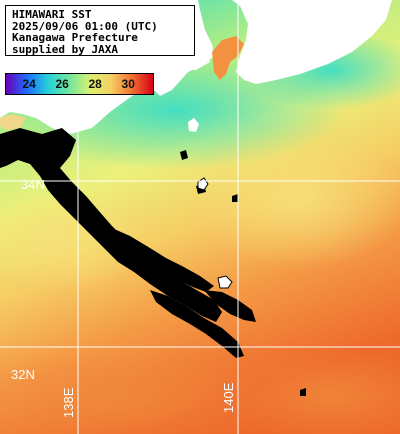  What do you see at coordinates (235, 198) in the screenshot?
I see `cloud-fleck-east` at bounding box center [235, 198].